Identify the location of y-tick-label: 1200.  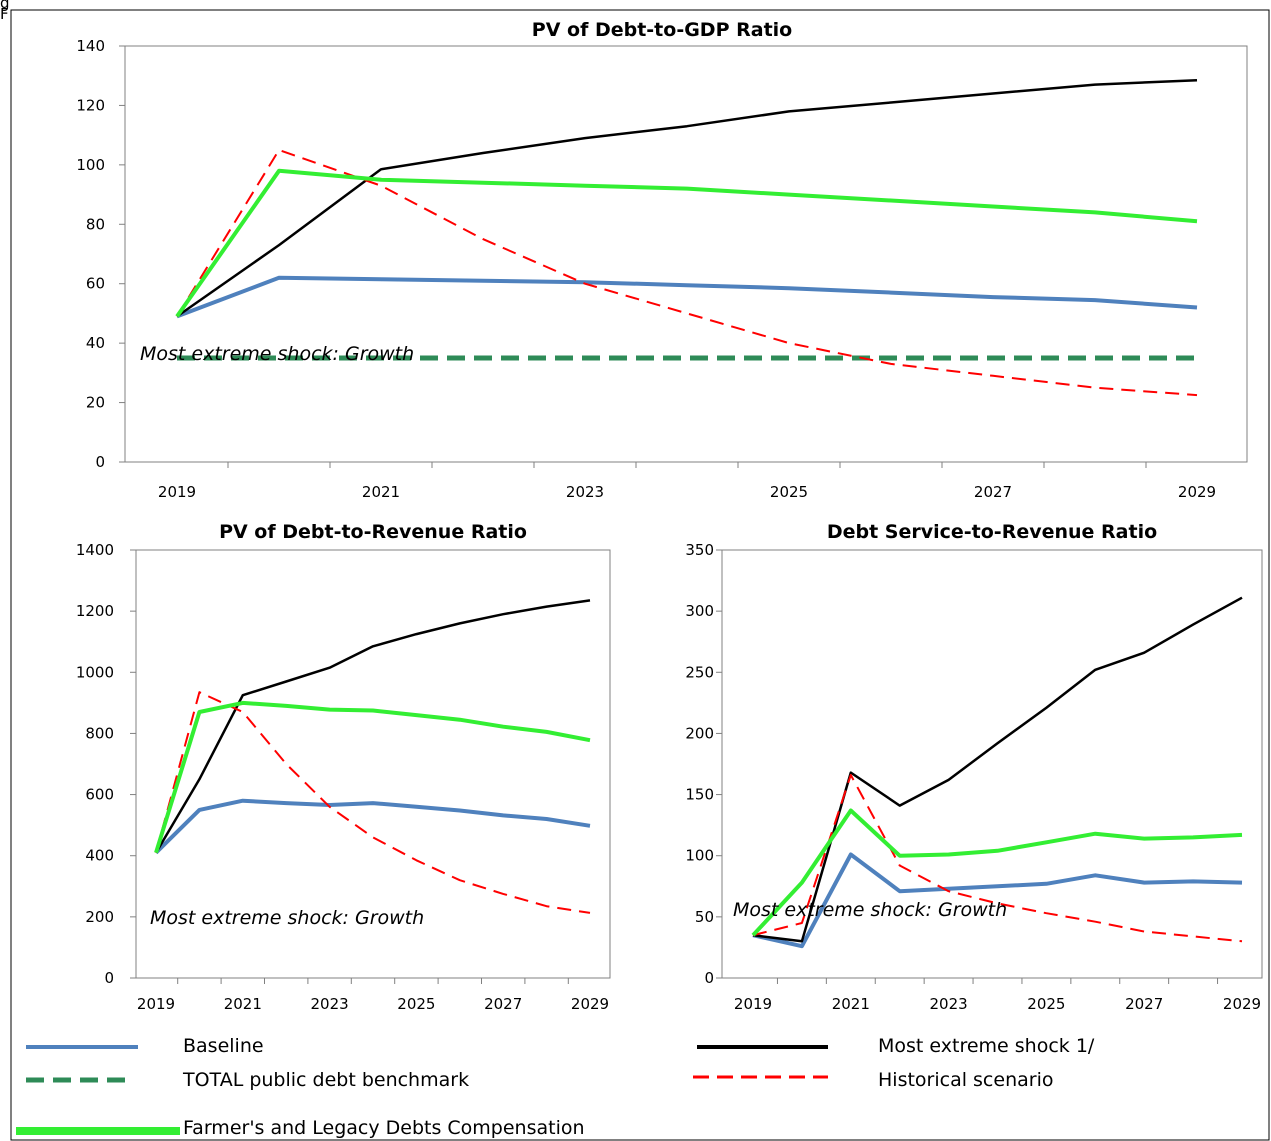
(95, 611).